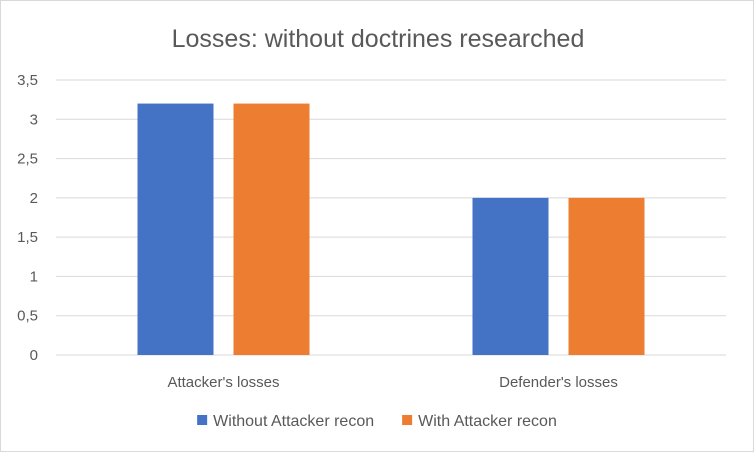 The height and width of the screenshot is (452, 754). What do you see at coordinates (27, 316) in the screenshot?
I see `y-tick-label: 0,5` at bounding box center [27, 316].